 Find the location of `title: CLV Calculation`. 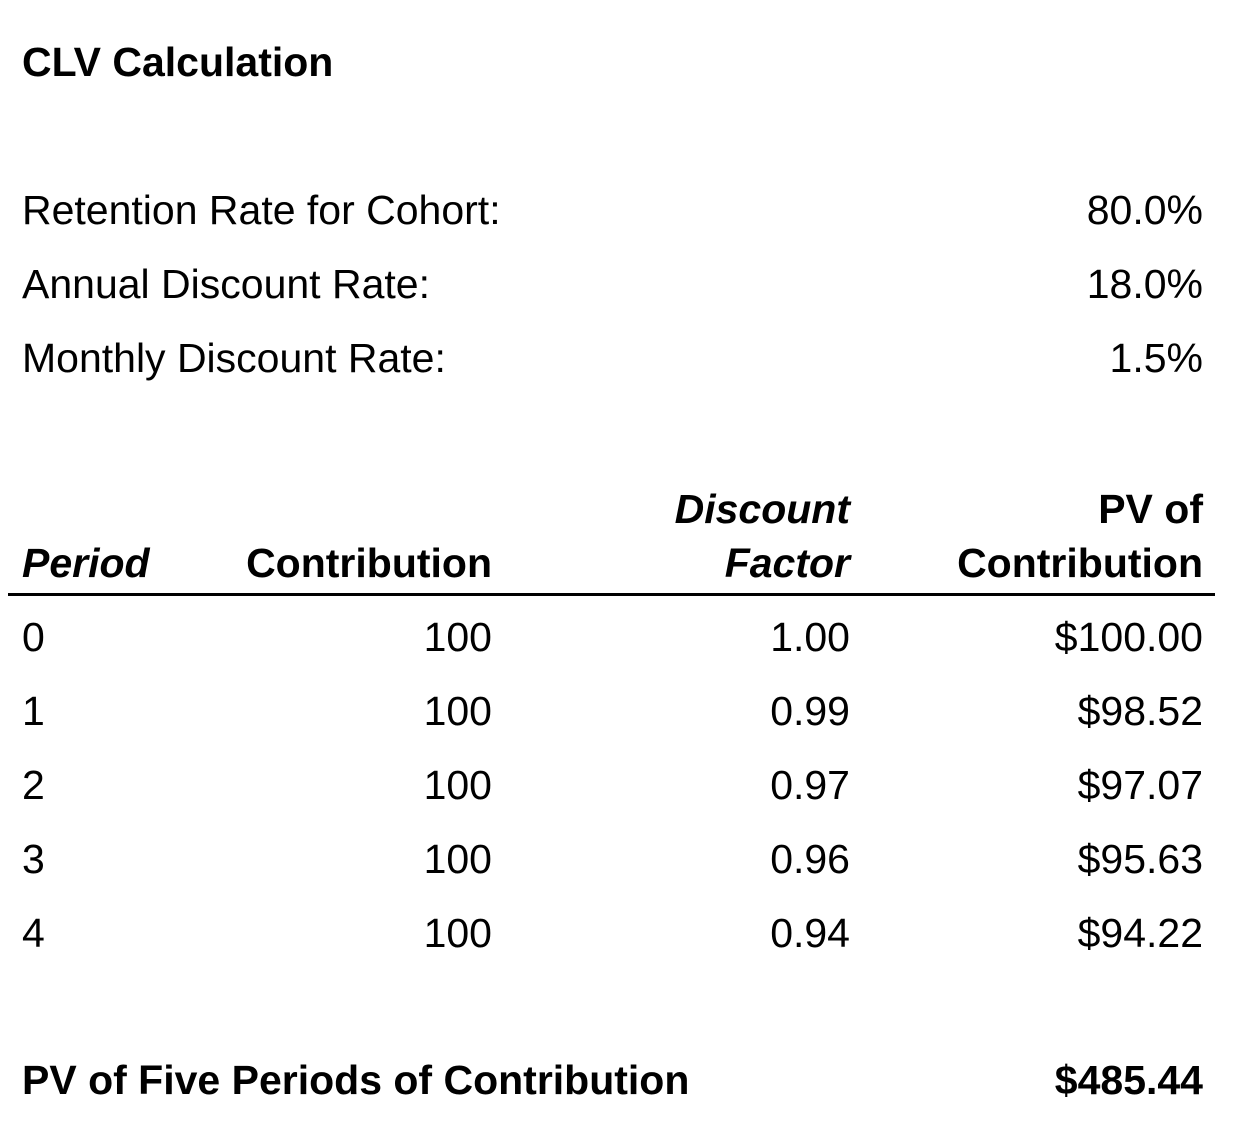

title: CLV Calculation is located at coordinates (178, 62).